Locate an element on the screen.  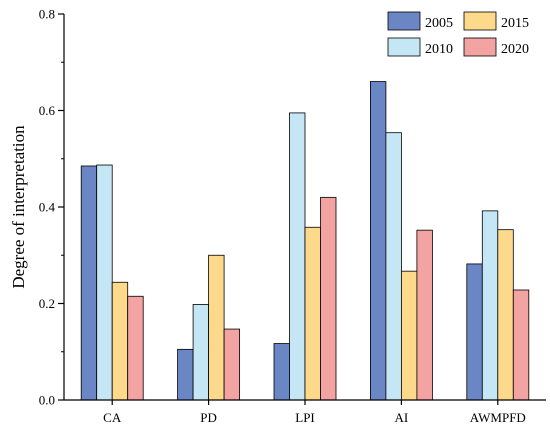
x-ticks: CA PD LPI AI AWMPFD is located at coordinates (314, 412).